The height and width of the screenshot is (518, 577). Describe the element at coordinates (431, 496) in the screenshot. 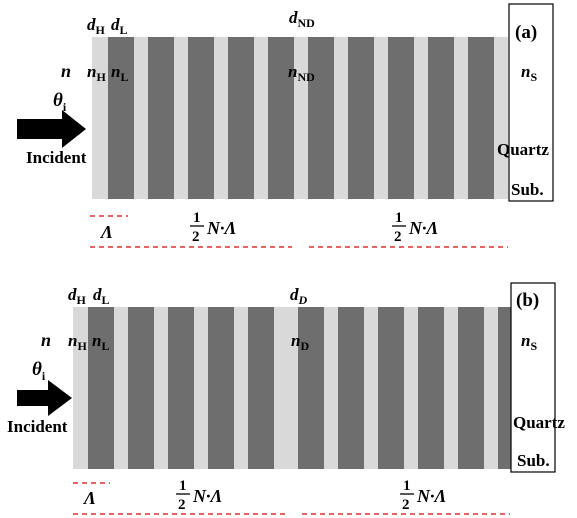

I see `half-stack-rest-b-right: N·Λ` at that location.